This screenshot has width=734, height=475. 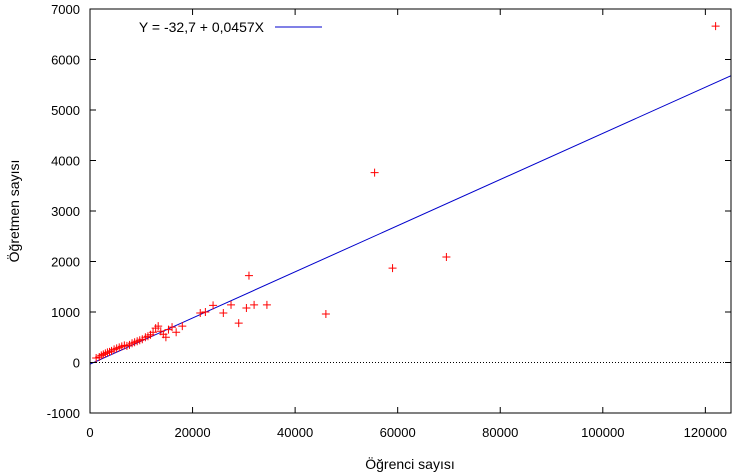 I want to click on y-tick-label: 6000, so click(x=65, y=60).